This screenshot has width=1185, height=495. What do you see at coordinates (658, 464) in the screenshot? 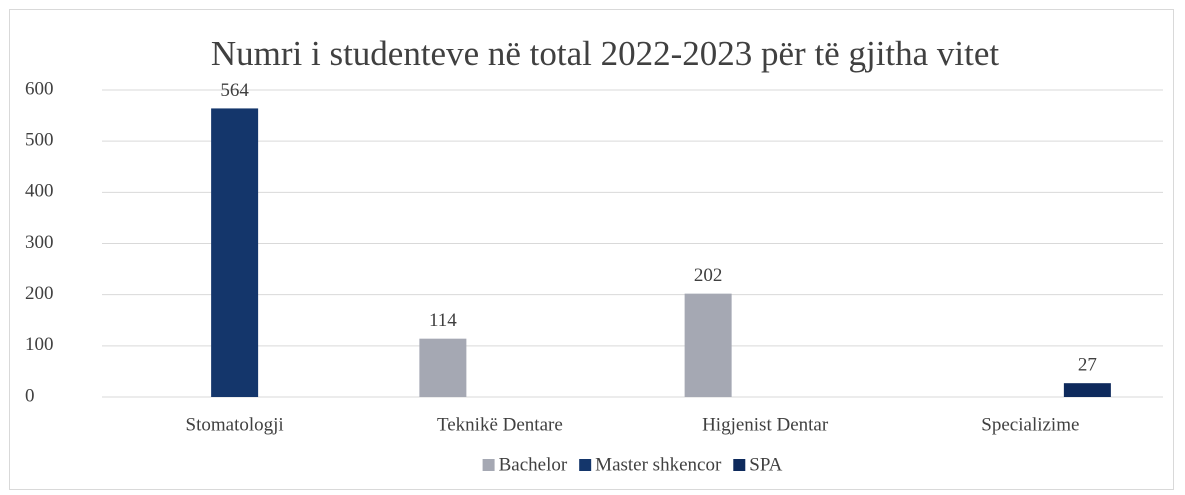
I see `legend-label: Master shkencor` at bounding box center [658, 464].